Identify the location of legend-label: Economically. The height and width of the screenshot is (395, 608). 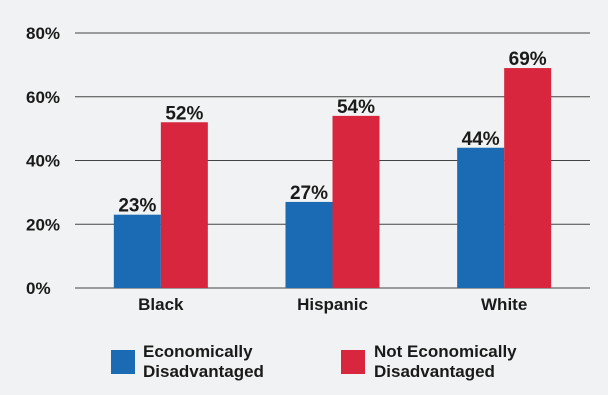
(198, 351).